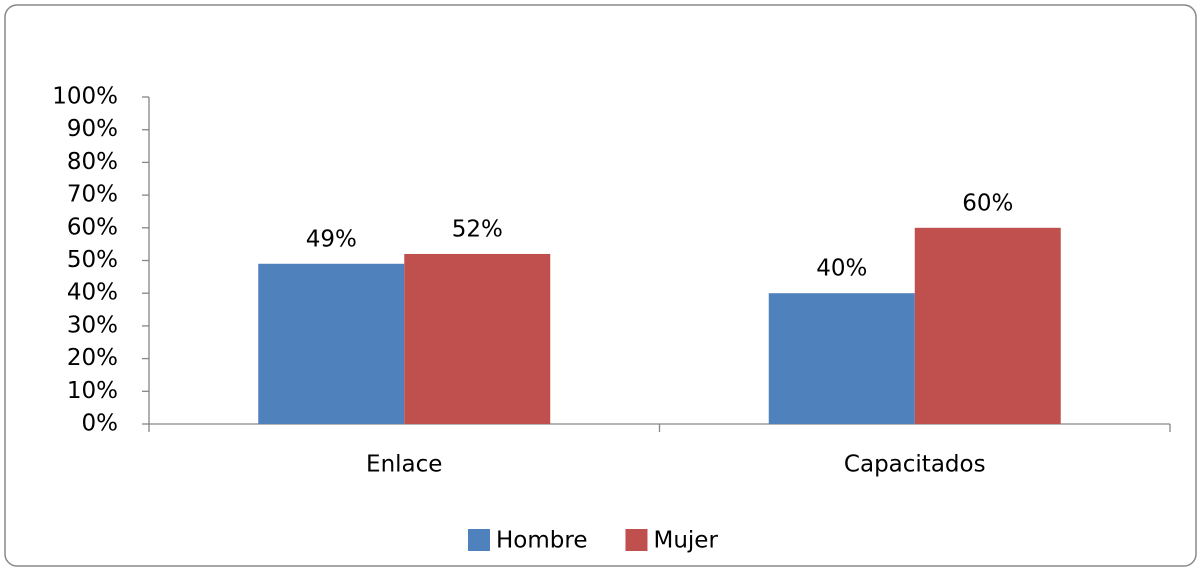 Image resolution: width=1202 pixels, height=572 pixels. Describe the element at coordinates (331, 239) in the screenshot. I see `data-label: 49%` at that location.